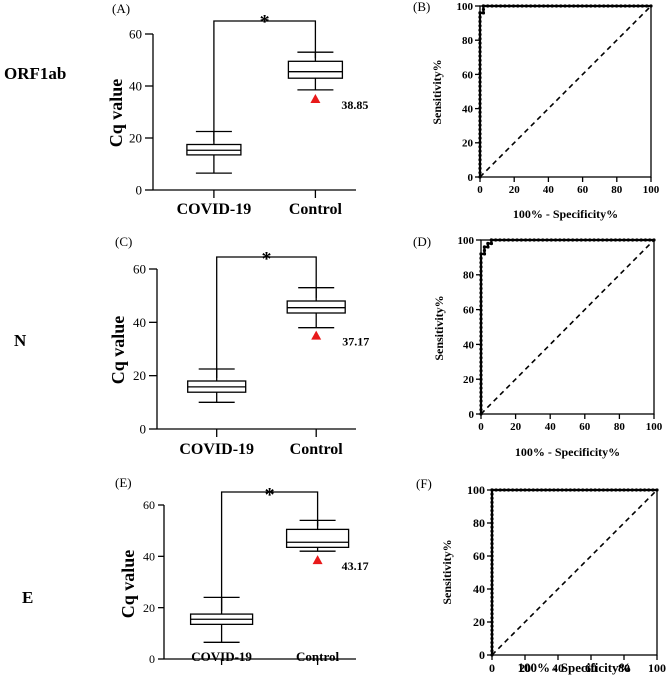  I want to click on roc-panel-1-x-tick-label: 0, so click(481, 427).